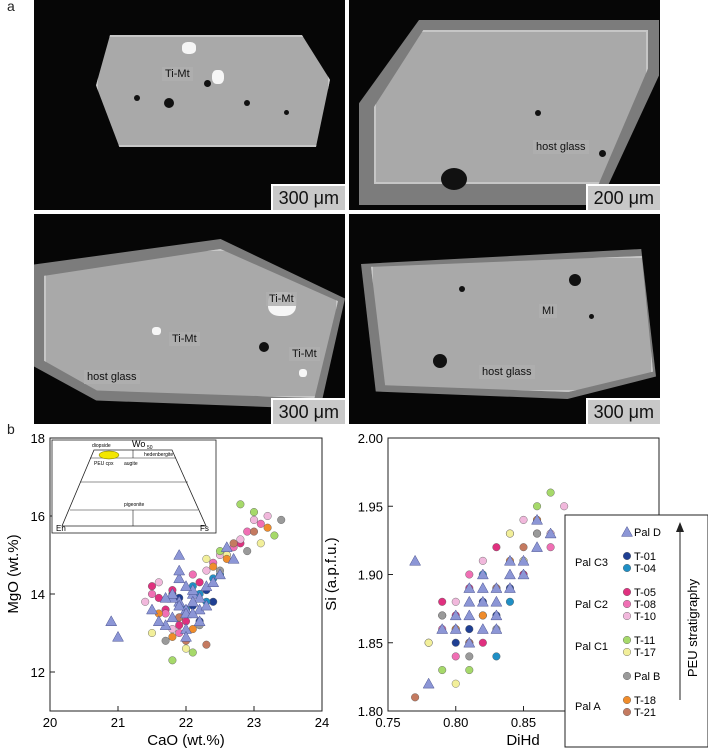 This screenshot has width=708, height=752. Describe the element at coordinates (11, 429) in the screenshot. I see `panel-b-letter: b` at that location.